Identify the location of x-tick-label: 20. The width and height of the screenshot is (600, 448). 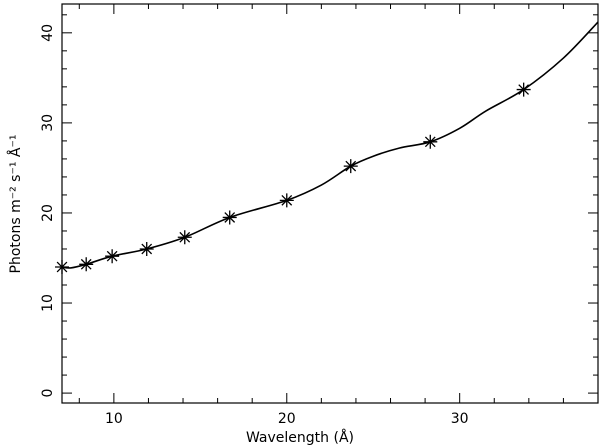
(287, 419).